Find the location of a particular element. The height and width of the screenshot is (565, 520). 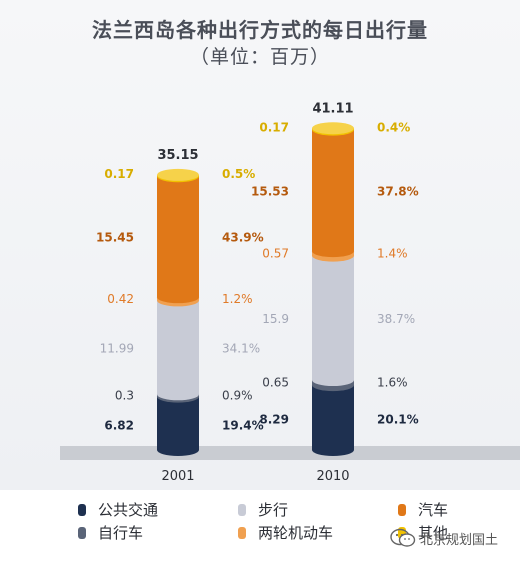

percent-label-2010-5: 0.4% is located at coordinates (393, 127).